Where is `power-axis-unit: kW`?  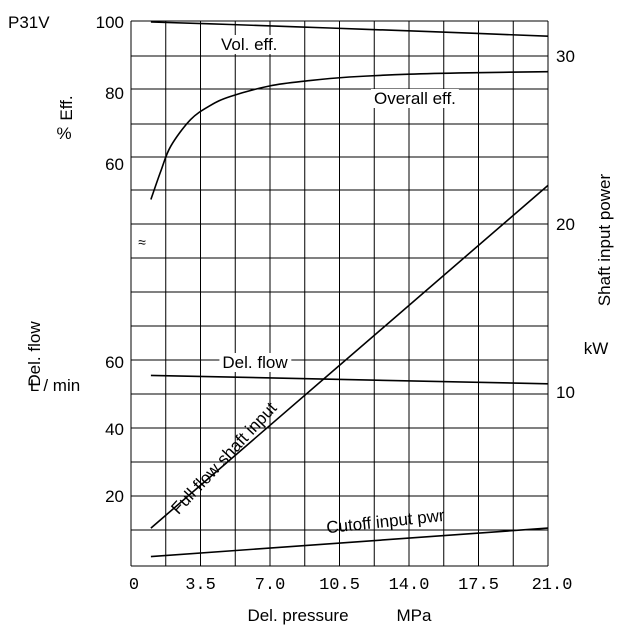 power-axis-unit: kW is located at coordinates (596, 348).